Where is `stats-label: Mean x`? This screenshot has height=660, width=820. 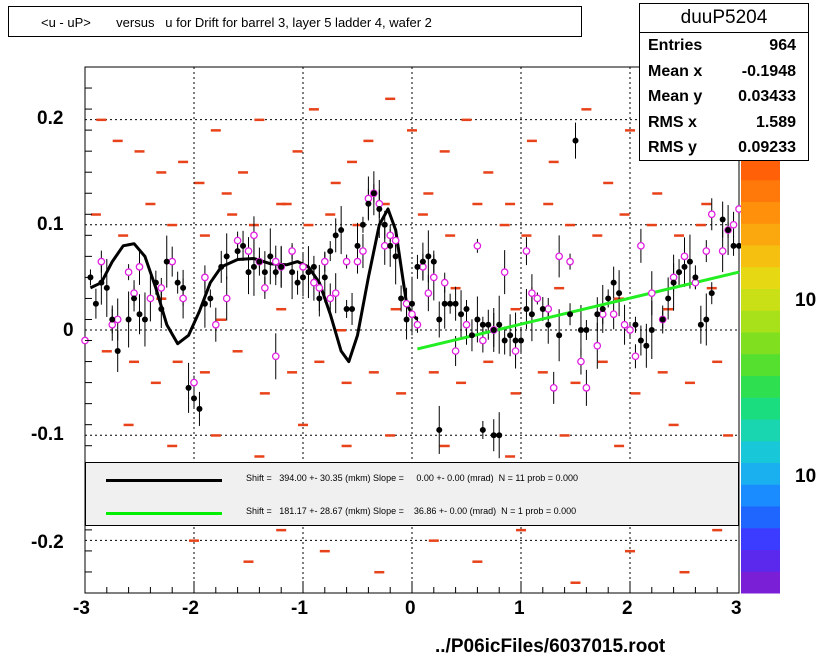 stats-label: Mean x is located at coordinates (675, 71).